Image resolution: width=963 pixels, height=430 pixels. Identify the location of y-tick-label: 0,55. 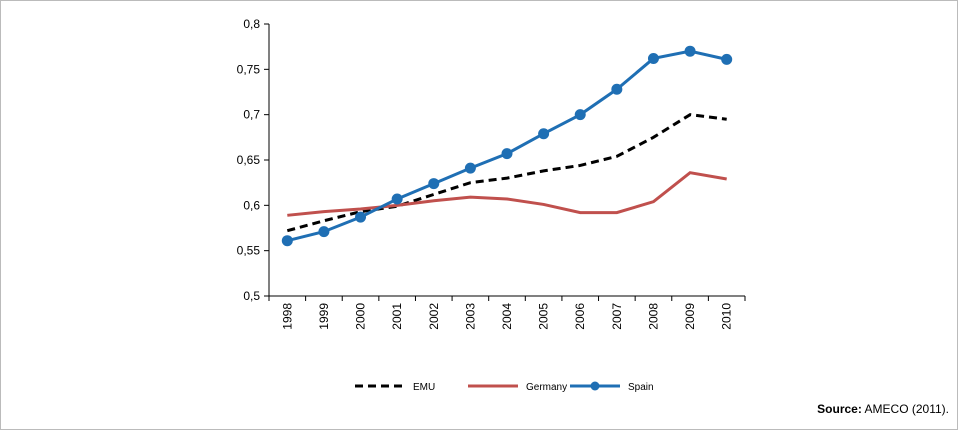
(249, 251).